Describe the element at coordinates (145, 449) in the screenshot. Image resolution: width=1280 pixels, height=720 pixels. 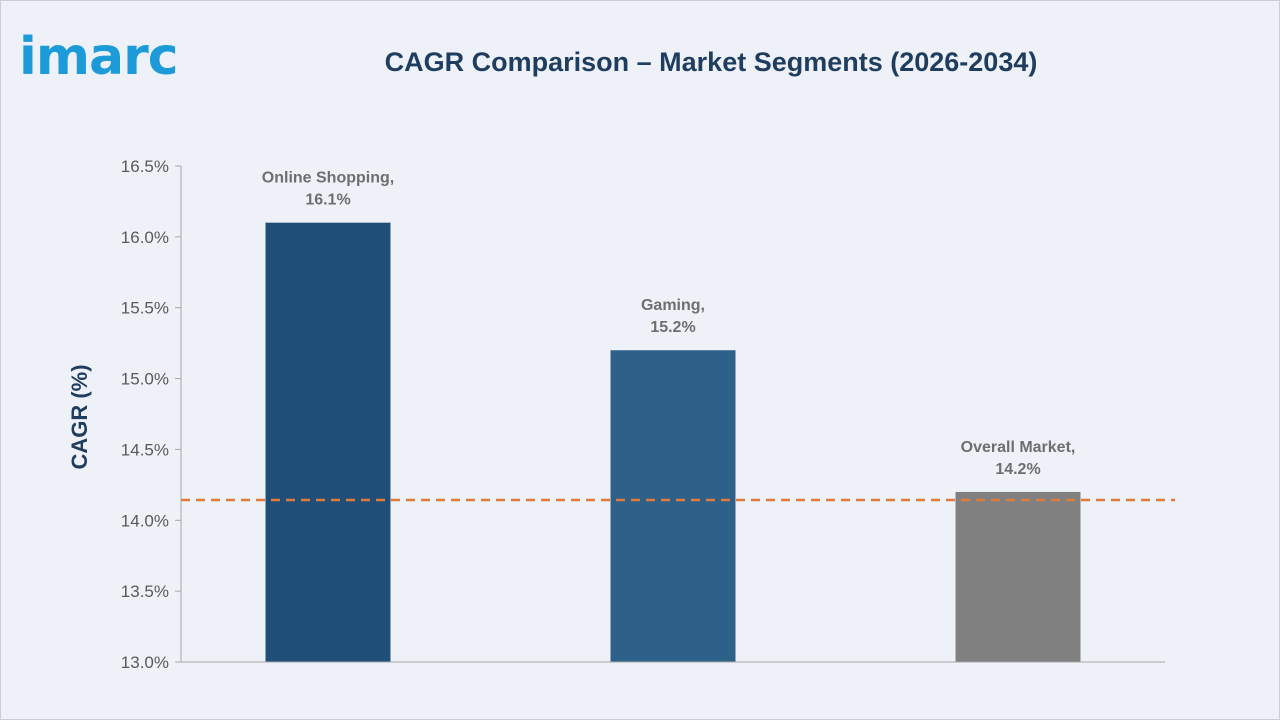
I see `y-tick-label: 14.5%` at that location.